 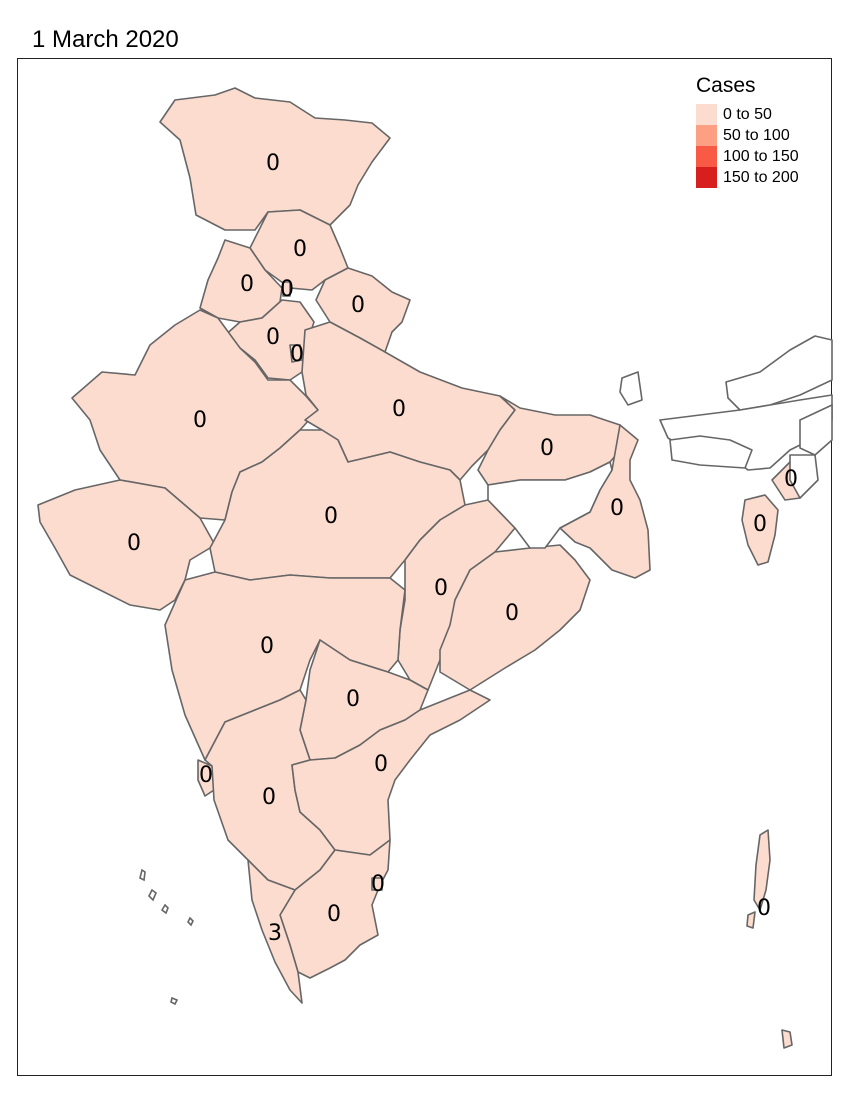 I want to click on legend-item: 0 to 50, so click(x=747, y=114).